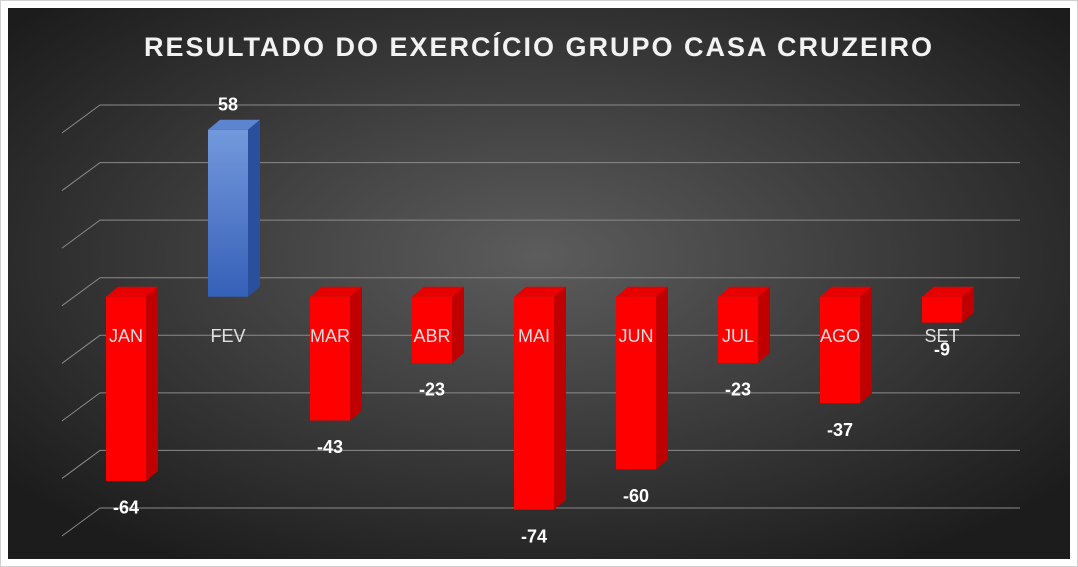  I want to click on data-label: -60, so click(636, 496).